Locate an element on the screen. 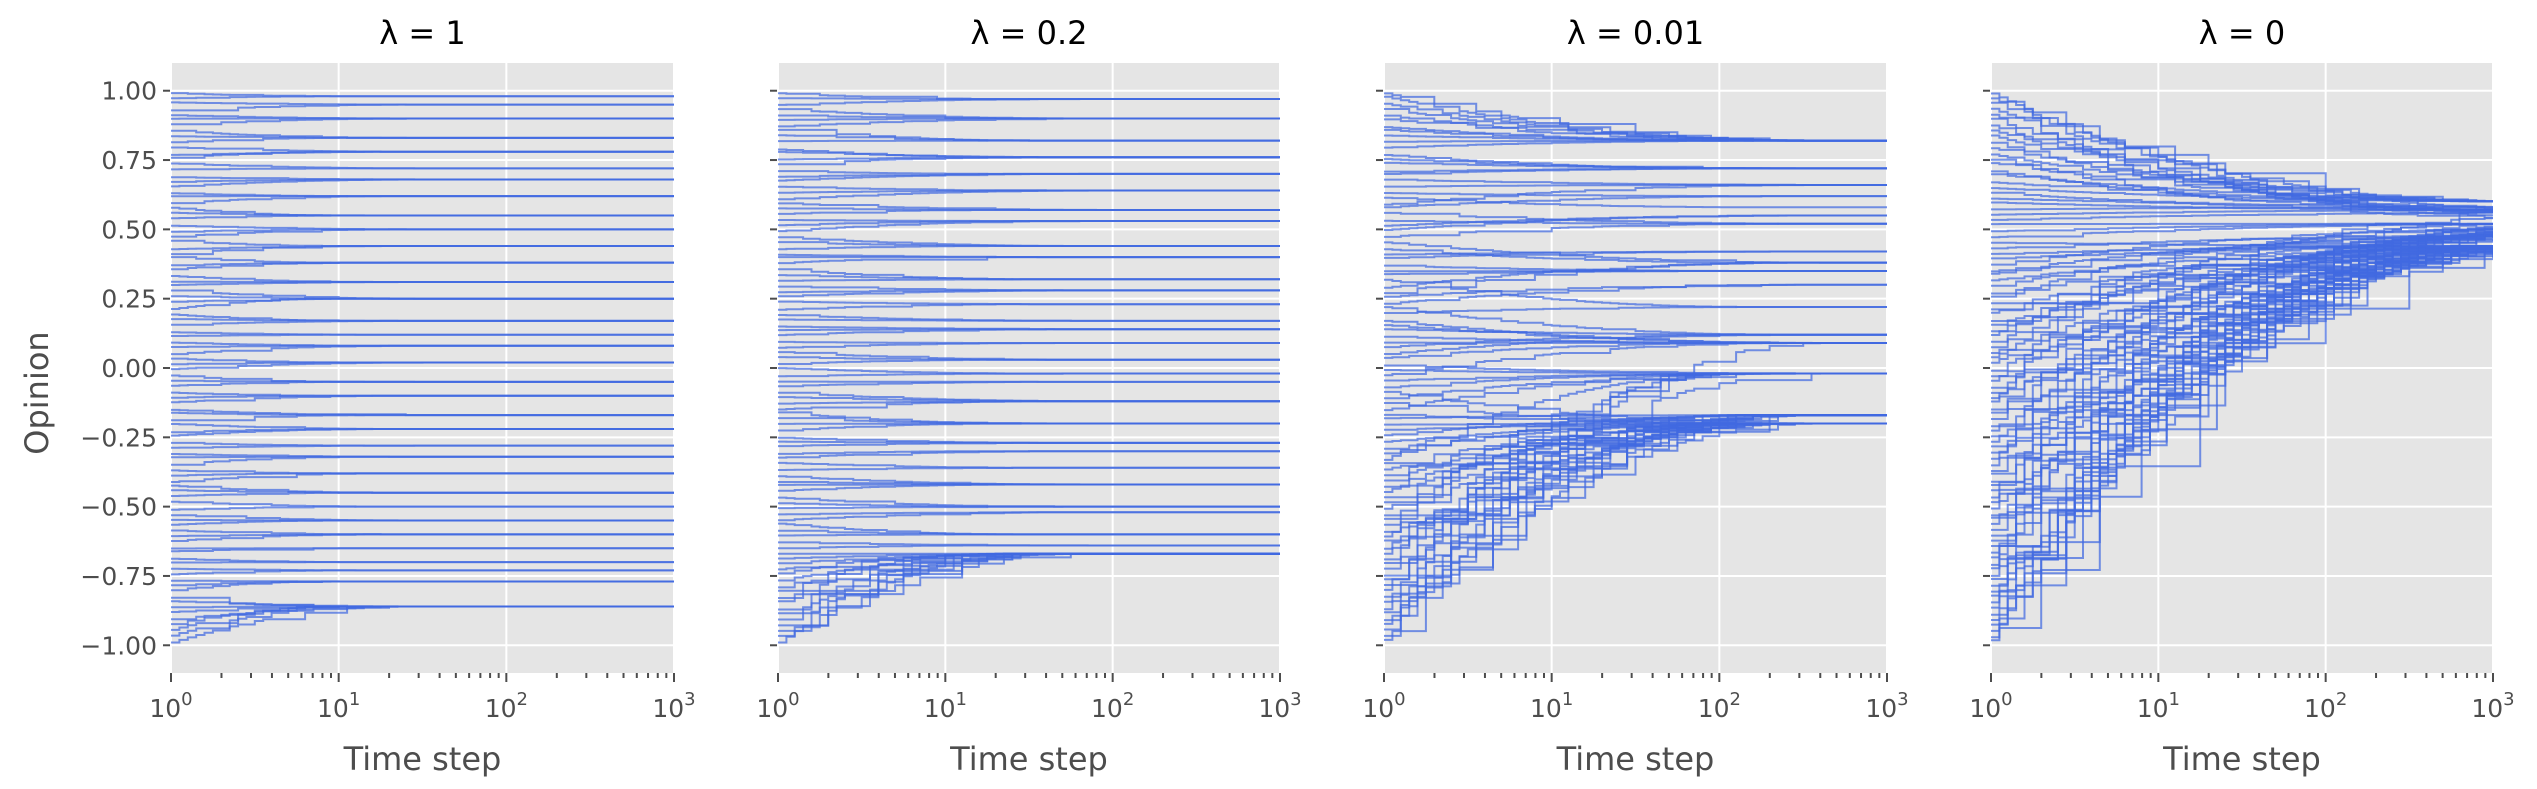  panel-title: λ = 1 is located at coordinates (422, 33).